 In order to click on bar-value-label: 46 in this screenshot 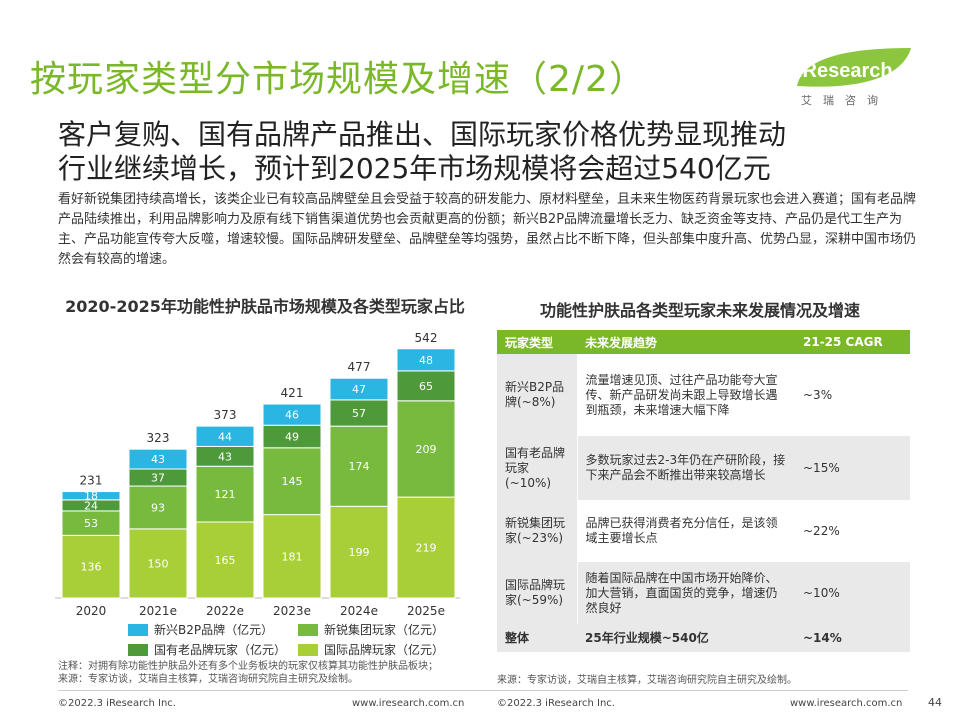, I will do `click(292, 415)`.